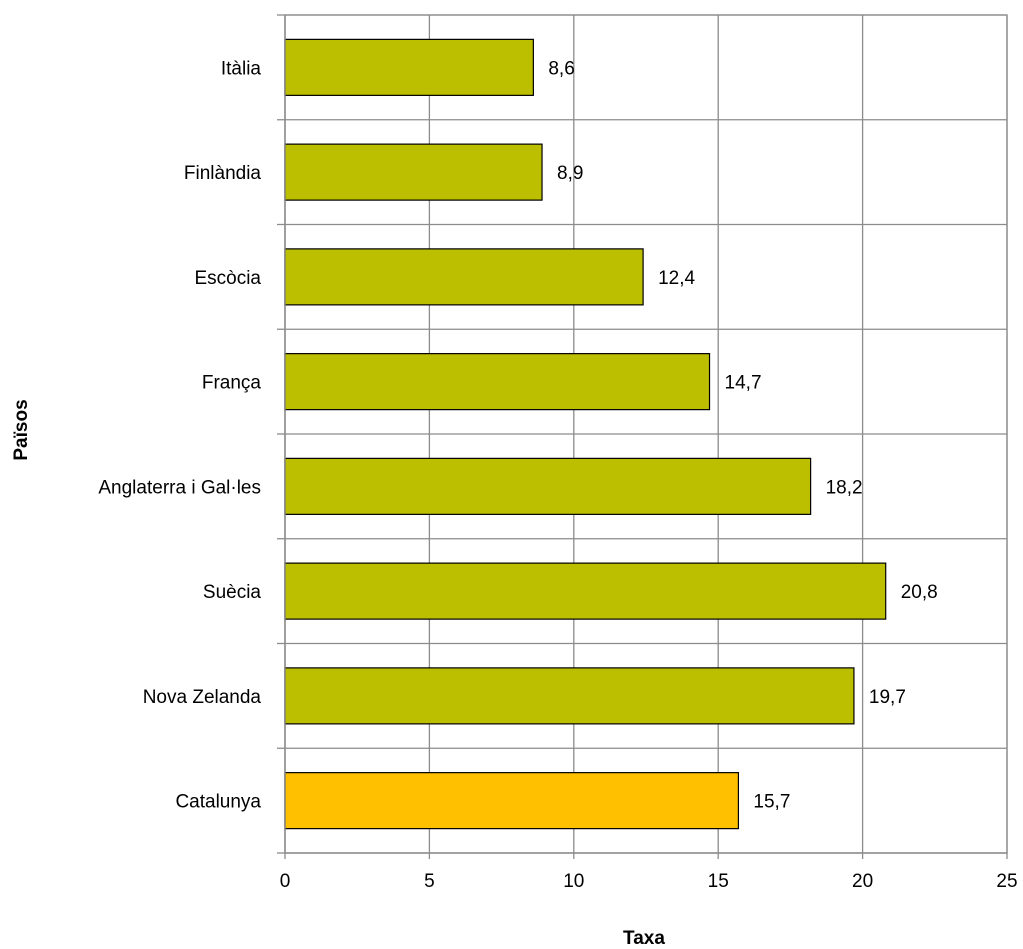 This screenshot has width=1023, height=949. What do you see at coordinates (218, 802) in the screenshot?
I see `category-label: Catalunya` at bounding box center [218, 802].